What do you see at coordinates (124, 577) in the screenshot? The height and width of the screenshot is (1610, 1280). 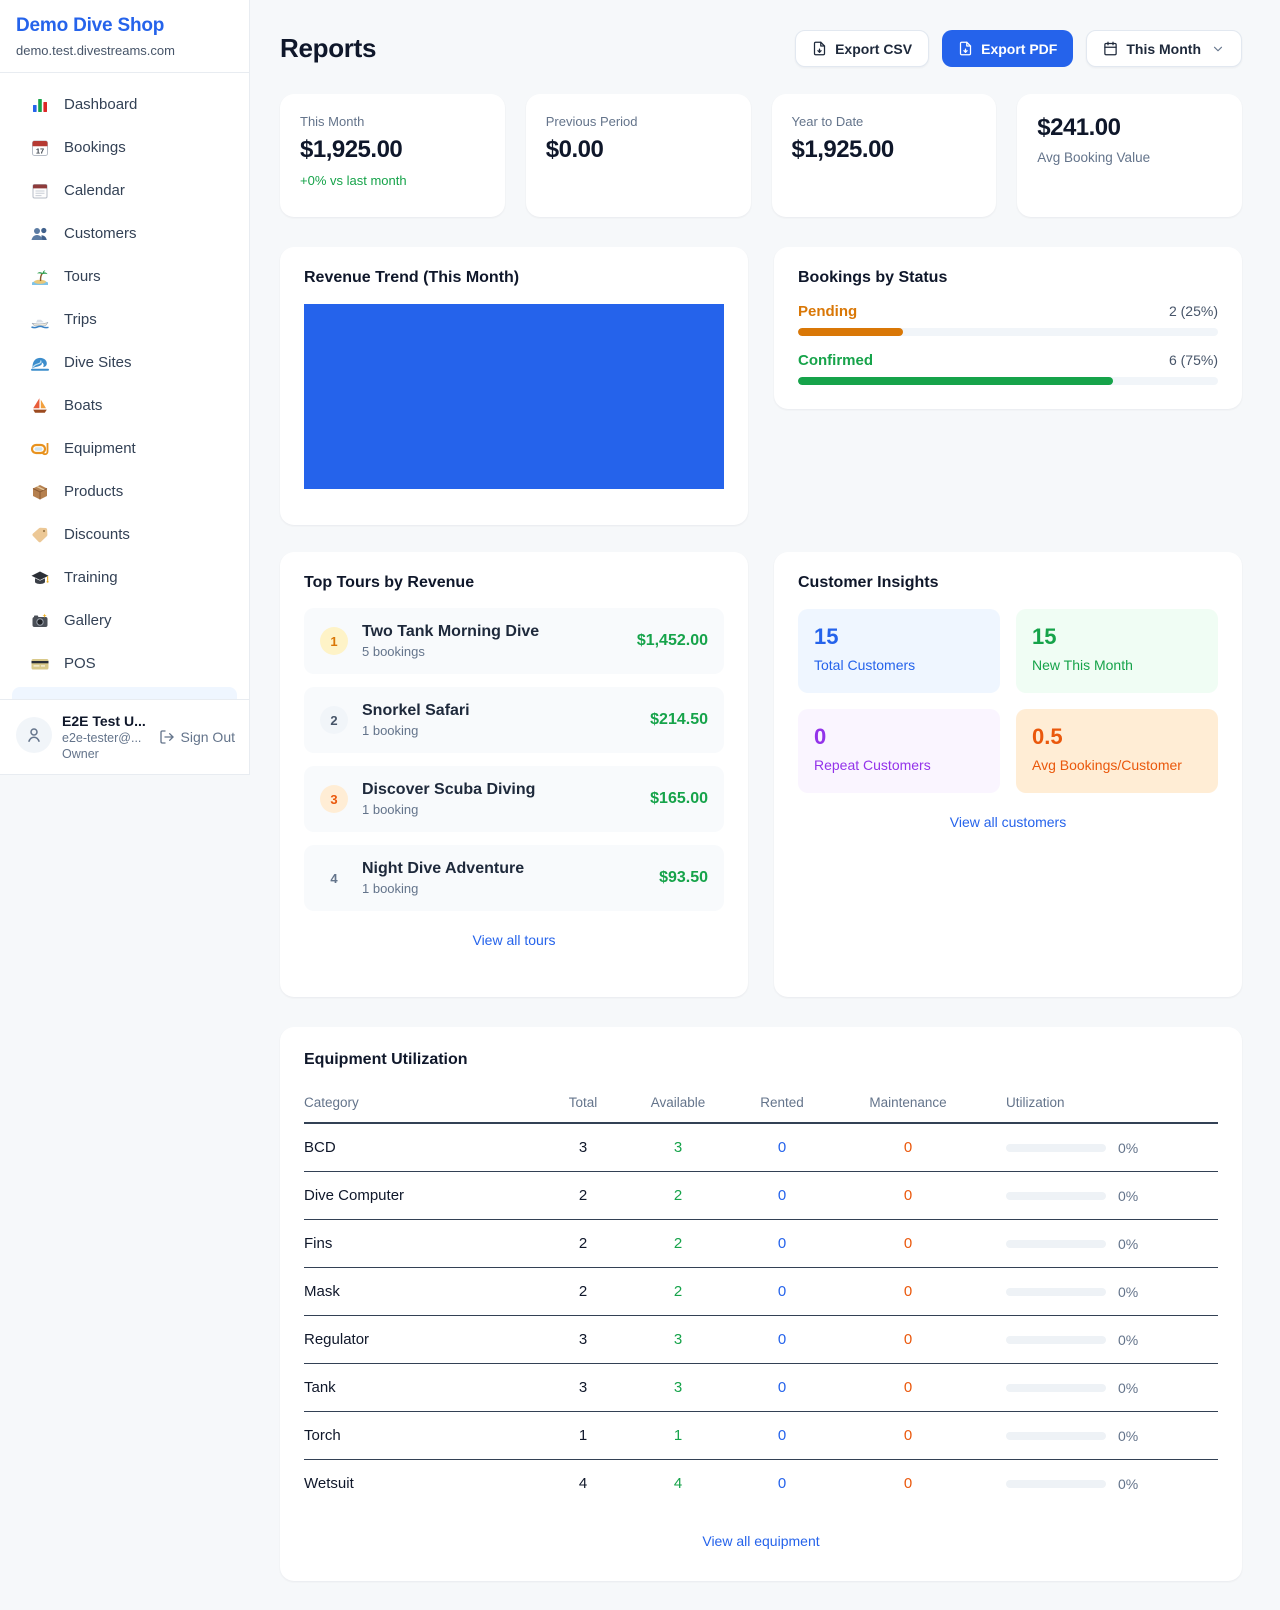 I see `sidebar-item-training: Training` at bounding box center [124, 577].